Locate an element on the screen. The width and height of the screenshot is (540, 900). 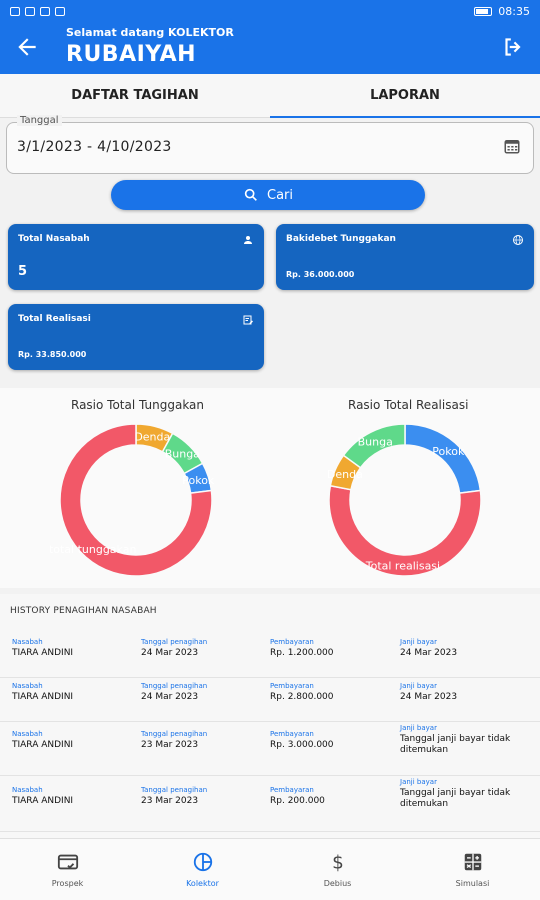
slice-pokok is located at coordinates (443, 458).